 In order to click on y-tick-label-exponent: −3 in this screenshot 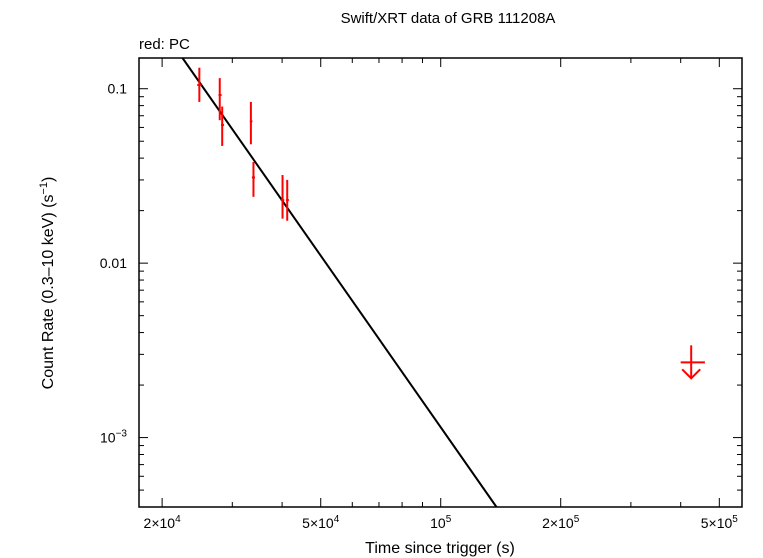, I will do `click(122, 434)`.